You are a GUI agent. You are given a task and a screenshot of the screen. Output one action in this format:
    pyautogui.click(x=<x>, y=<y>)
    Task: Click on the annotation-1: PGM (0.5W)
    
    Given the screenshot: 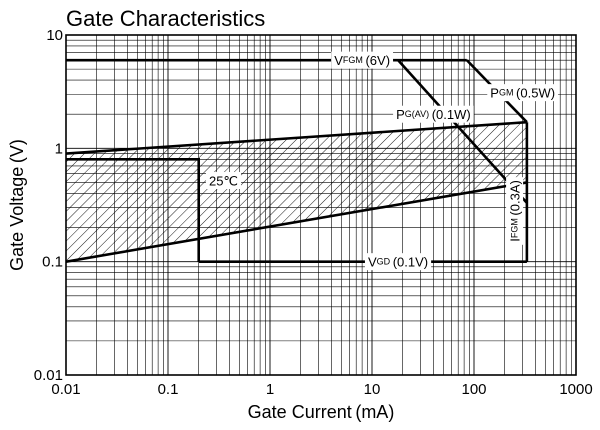 What is the action you would take?
    pyautogui.click(x=523, y=93)
    